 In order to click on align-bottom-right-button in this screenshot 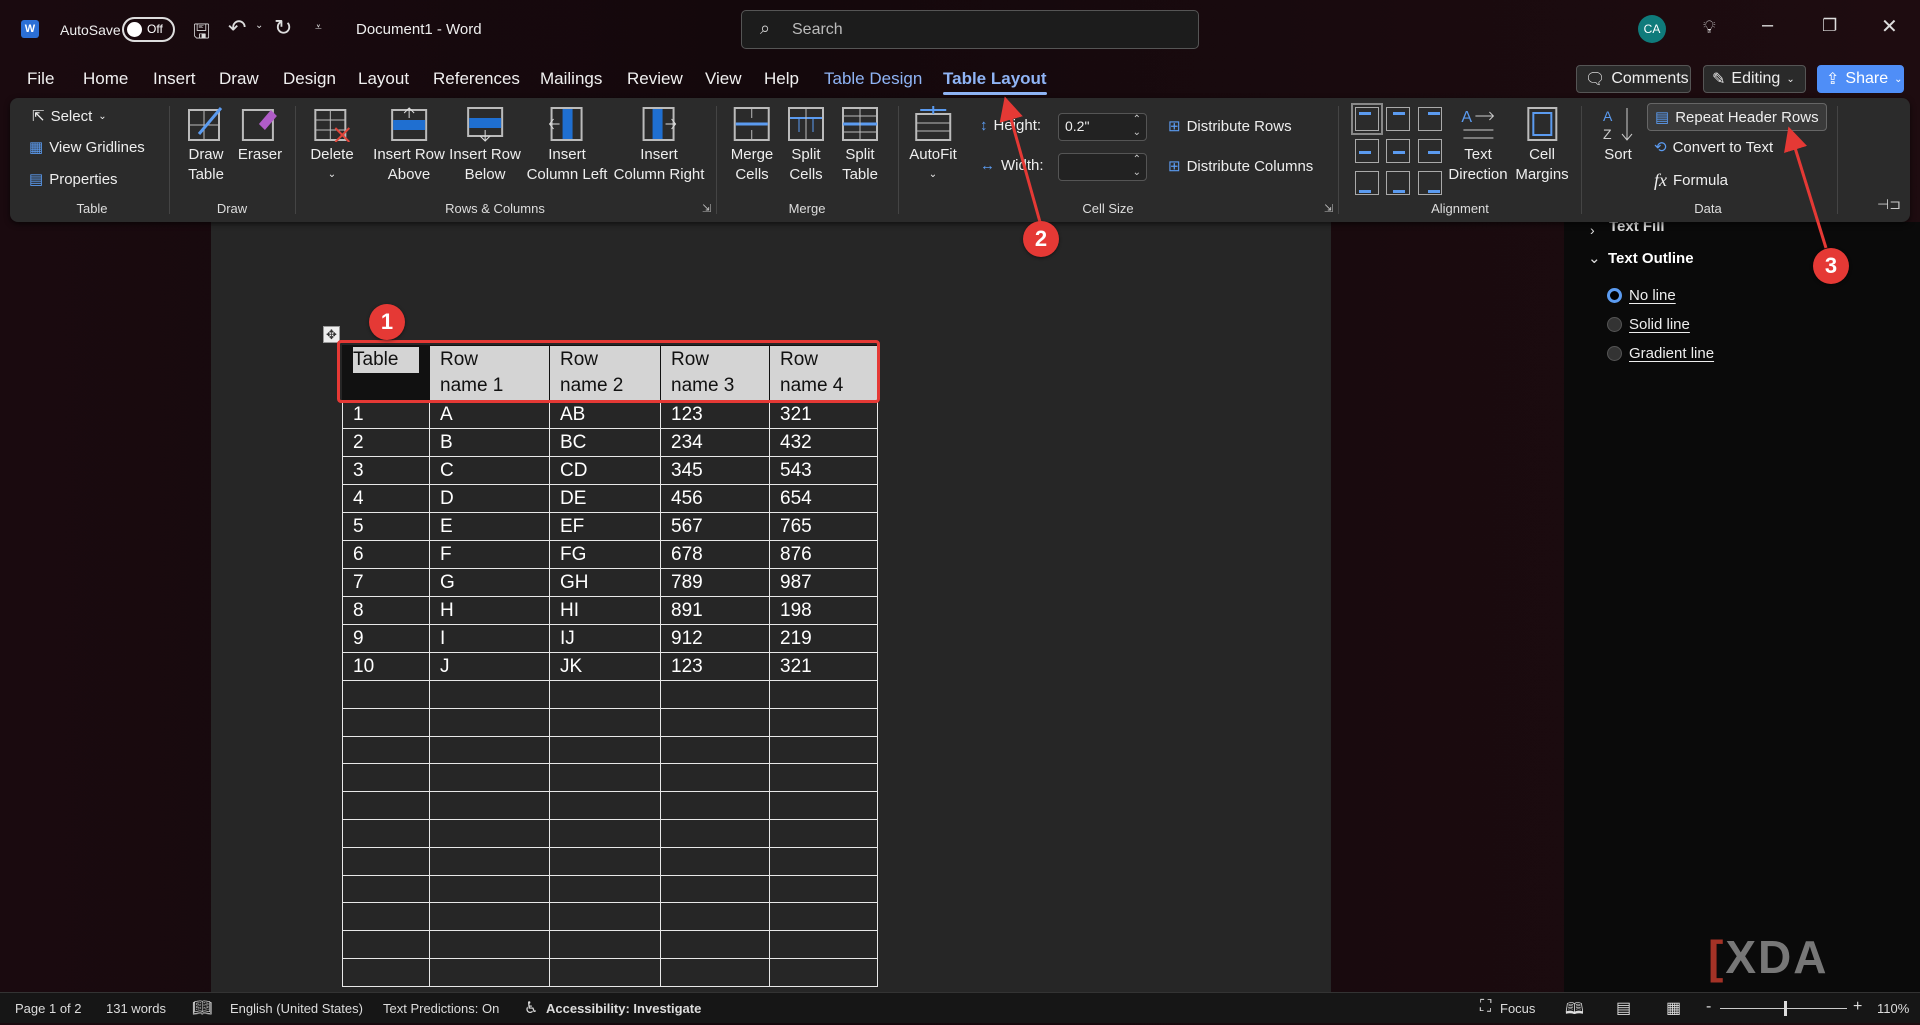, I will do `click(1430, 183)`.